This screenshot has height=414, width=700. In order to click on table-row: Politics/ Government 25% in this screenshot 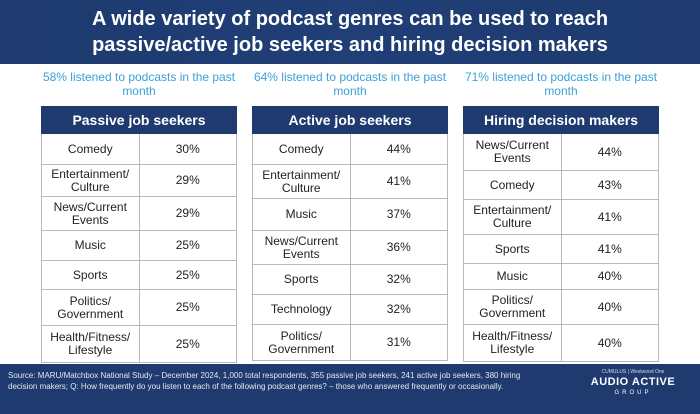, I will do `click(139, 307)`.